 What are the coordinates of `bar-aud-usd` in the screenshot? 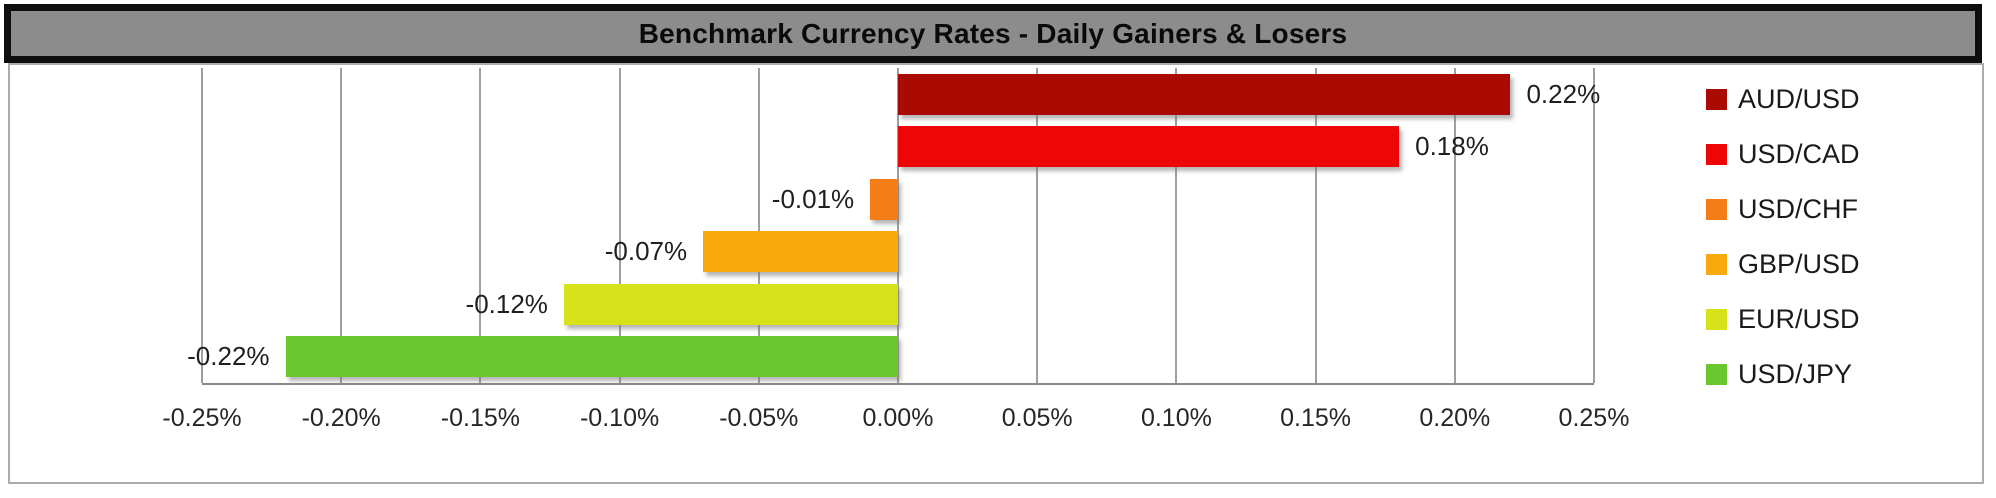 It's located at (1204, 94).